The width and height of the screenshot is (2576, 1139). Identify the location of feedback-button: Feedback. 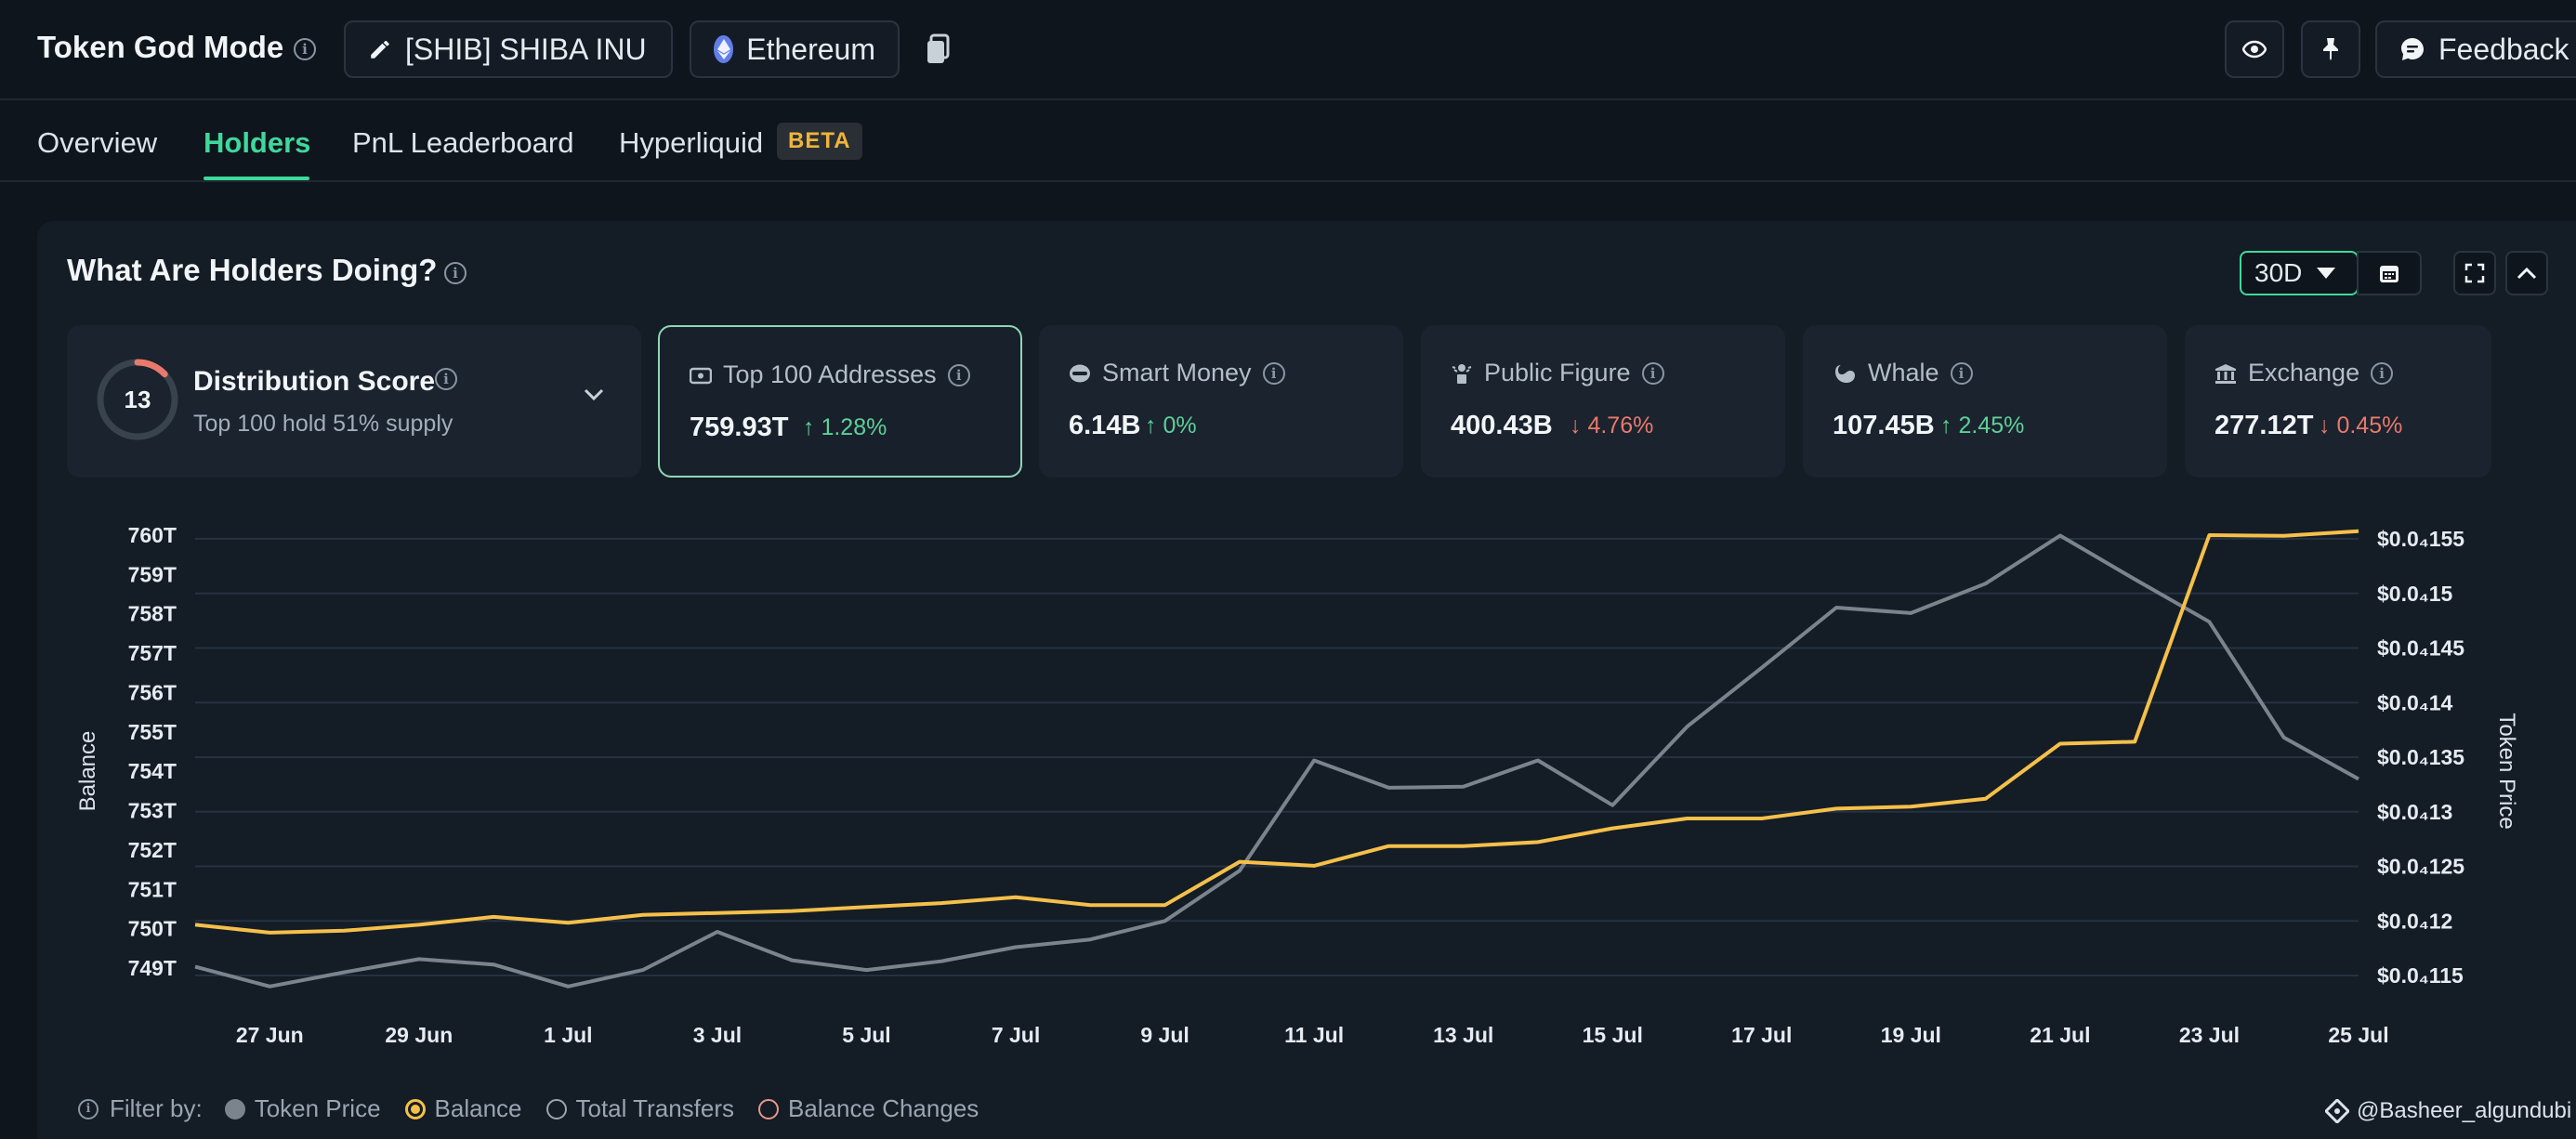
(2475, 49).